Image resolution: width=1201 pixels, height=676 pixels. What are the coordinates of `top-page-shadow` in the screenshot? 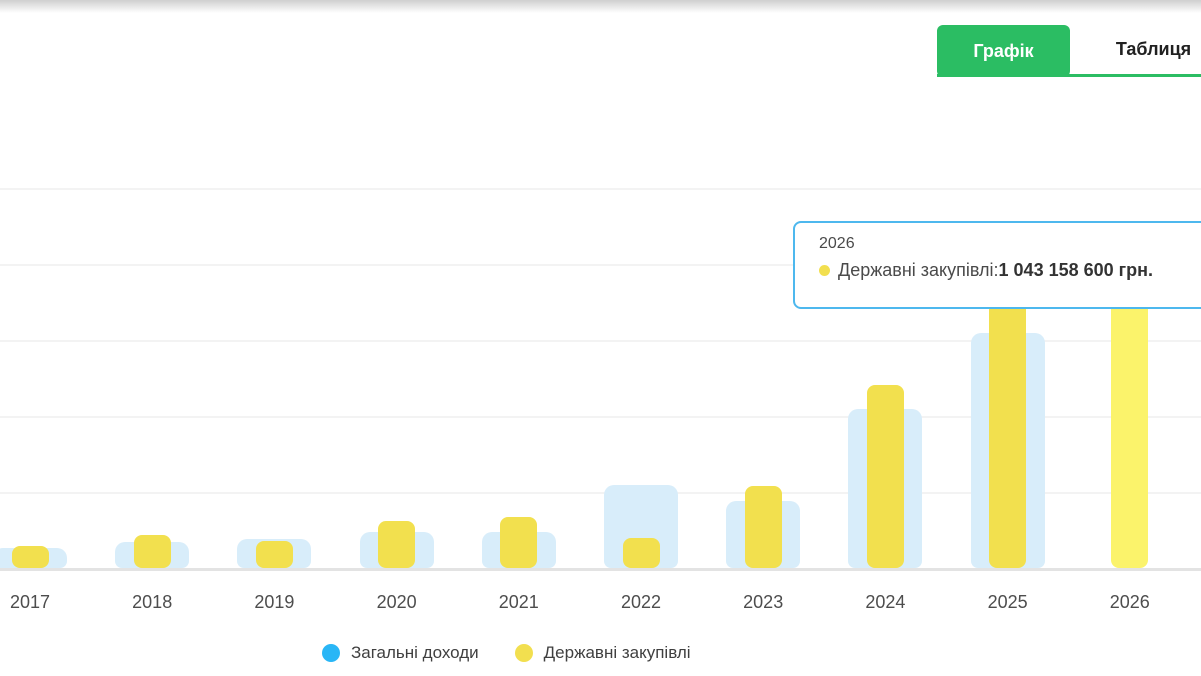 It's located at (600, 6).